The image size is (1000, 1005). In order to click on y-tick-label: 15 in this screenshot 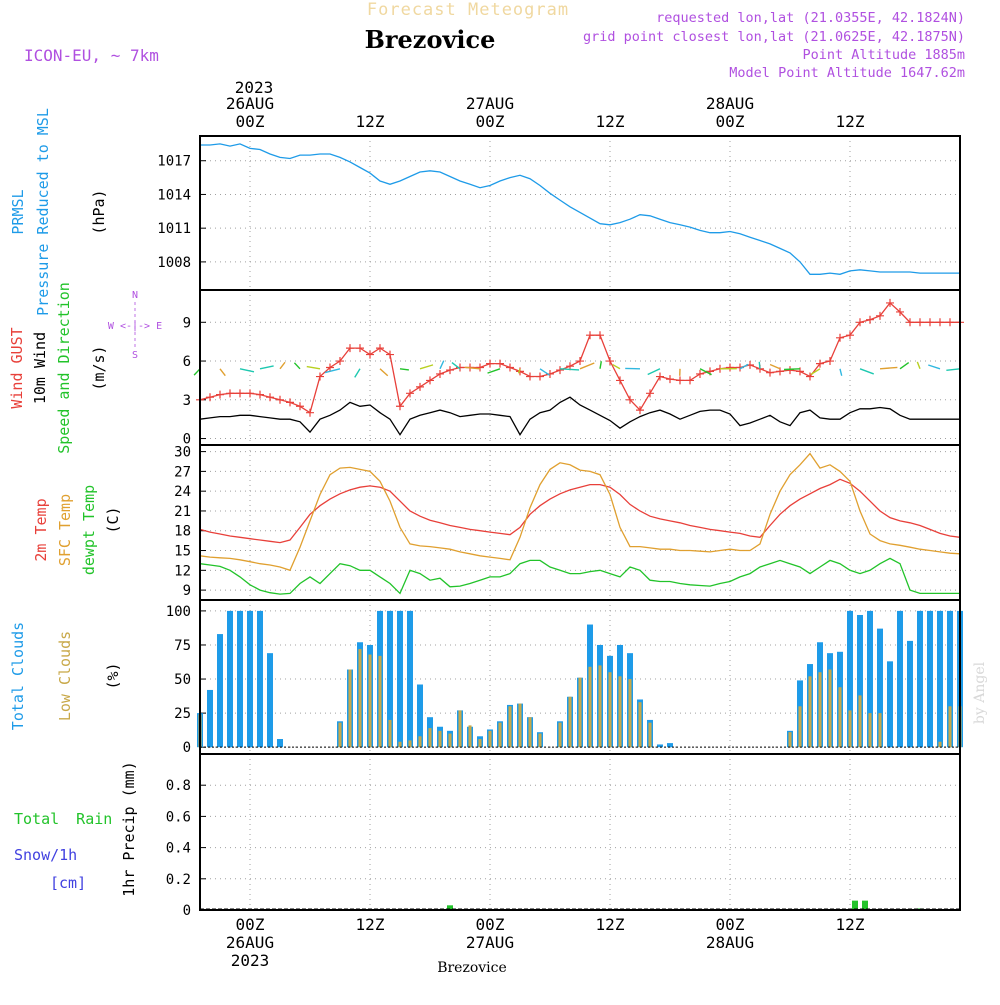, I will do `click(182, 552)`.